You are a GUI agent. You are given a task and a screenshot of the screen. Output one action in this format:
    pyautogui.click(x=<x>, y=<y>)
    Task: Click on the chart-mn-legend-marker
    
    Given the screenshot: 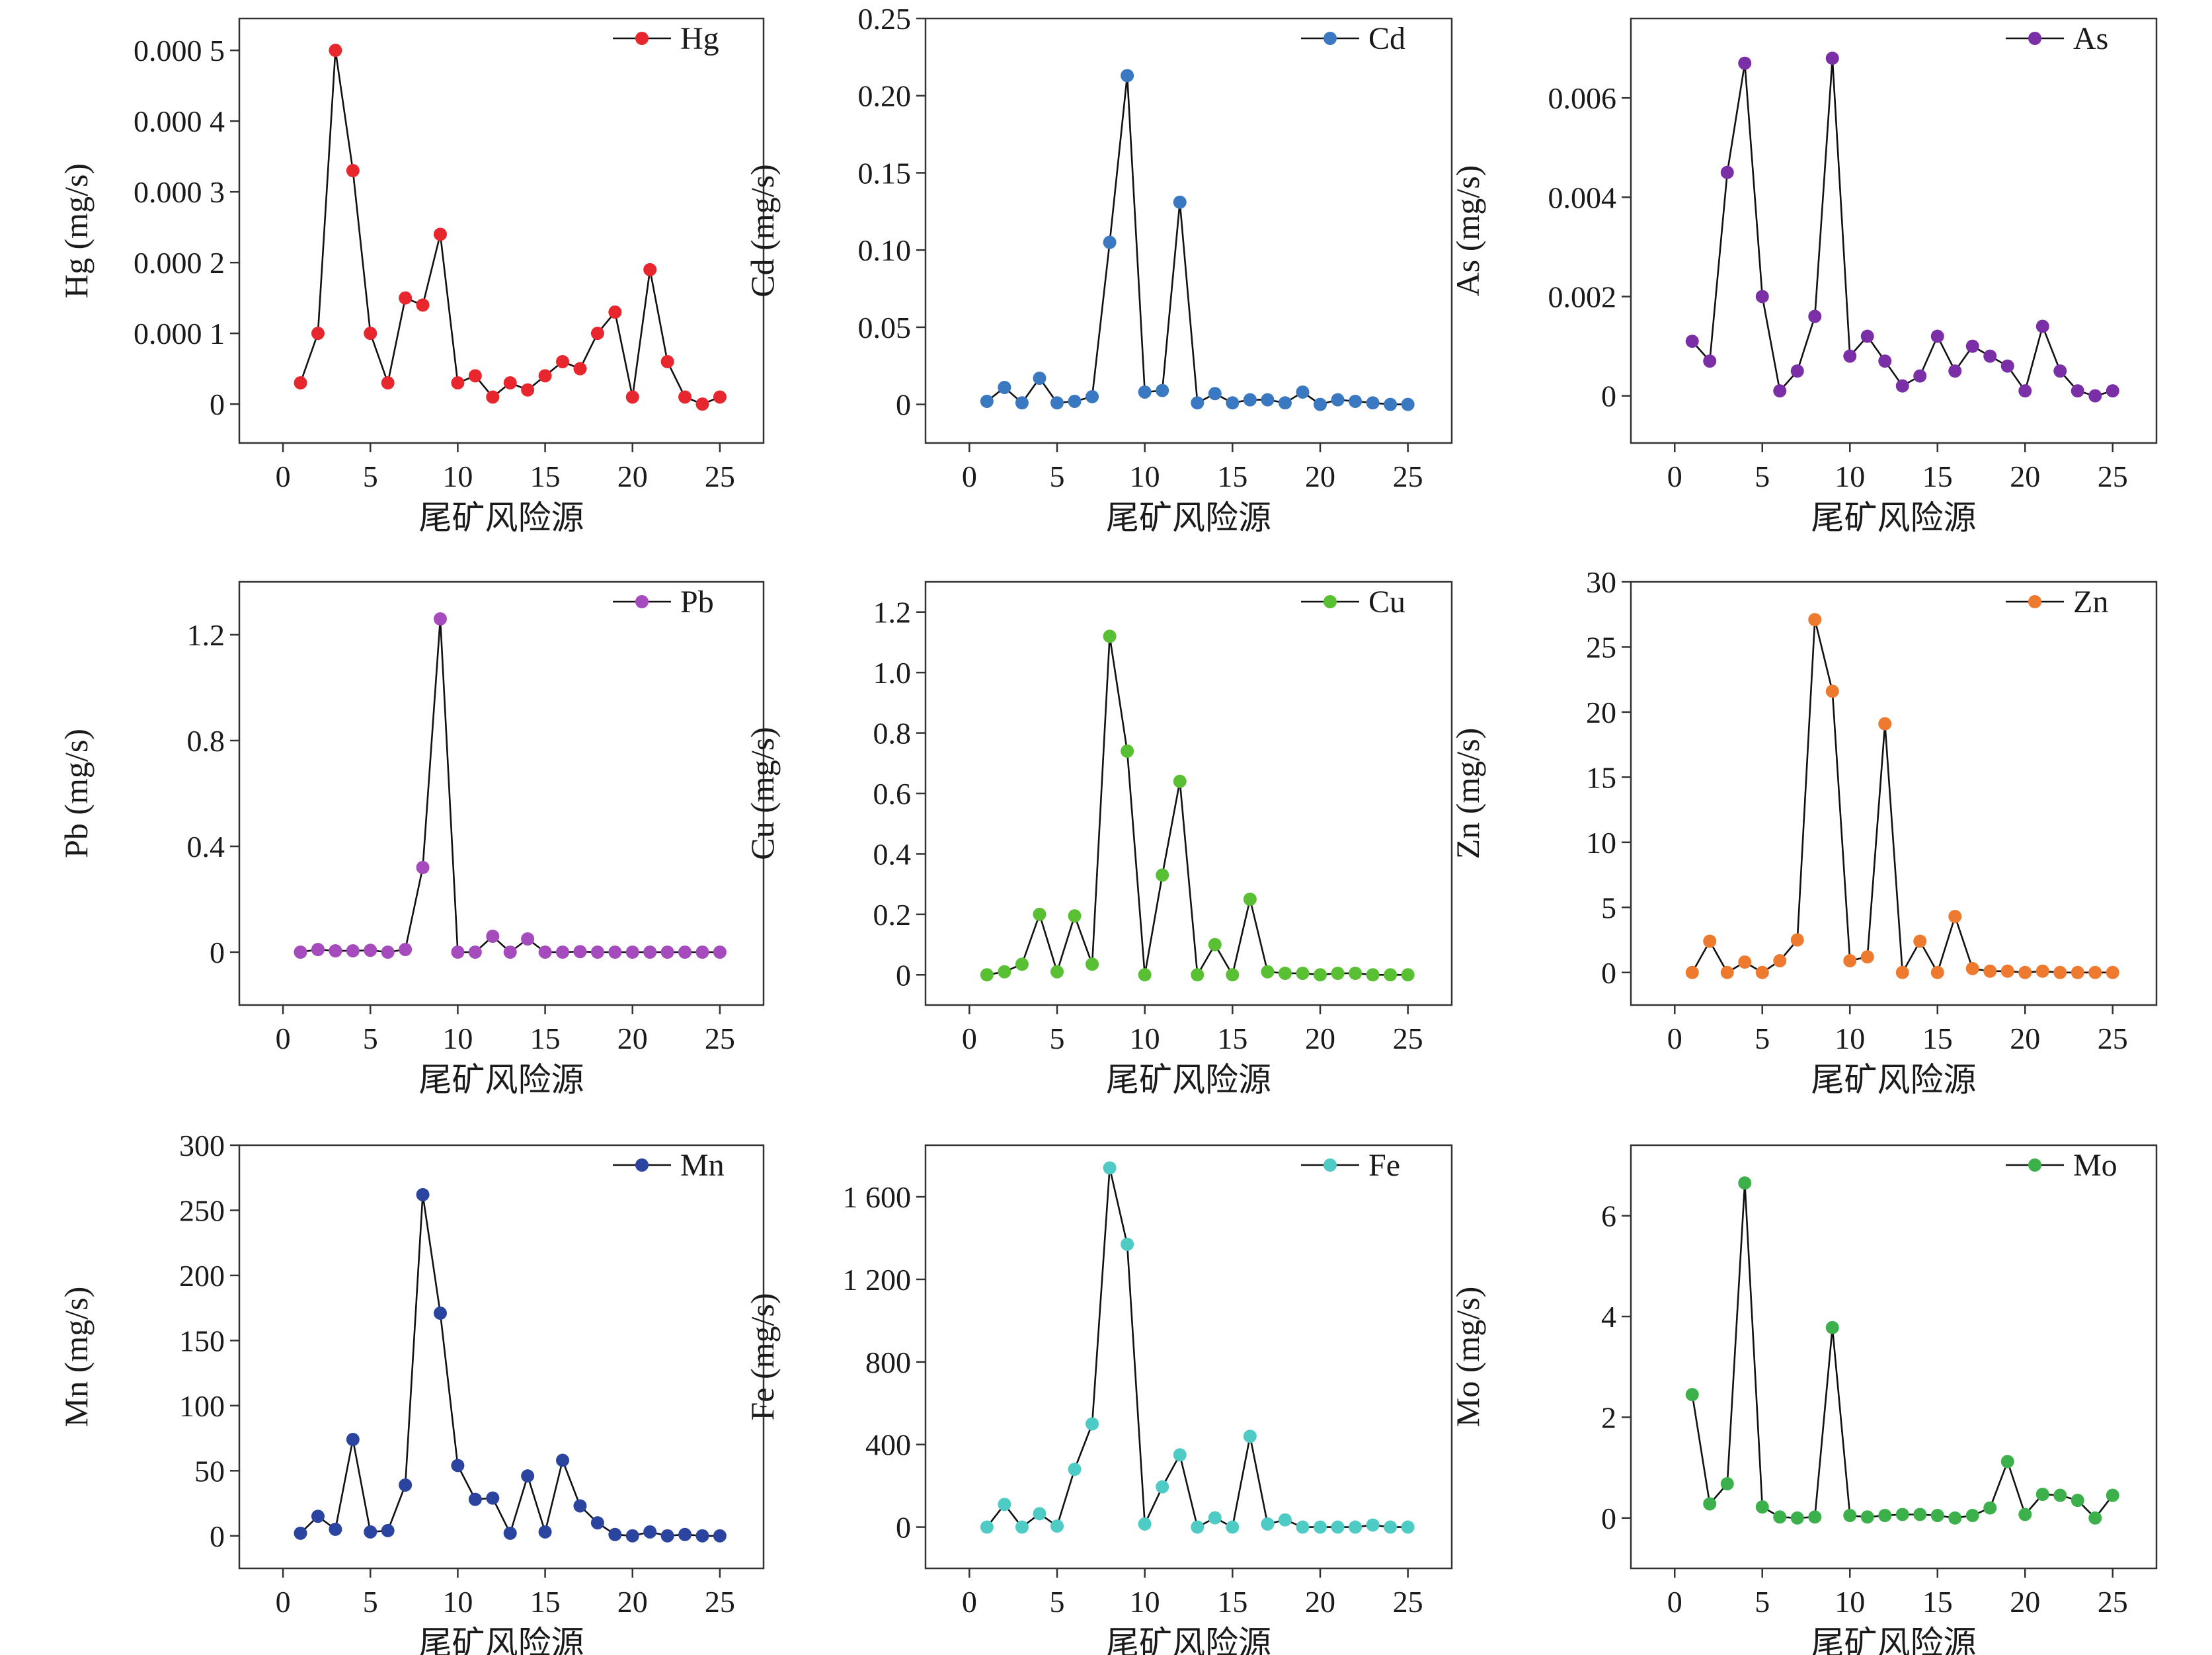 What is the action you would take?
    pyautogui.click(x=642, y=1165)
    